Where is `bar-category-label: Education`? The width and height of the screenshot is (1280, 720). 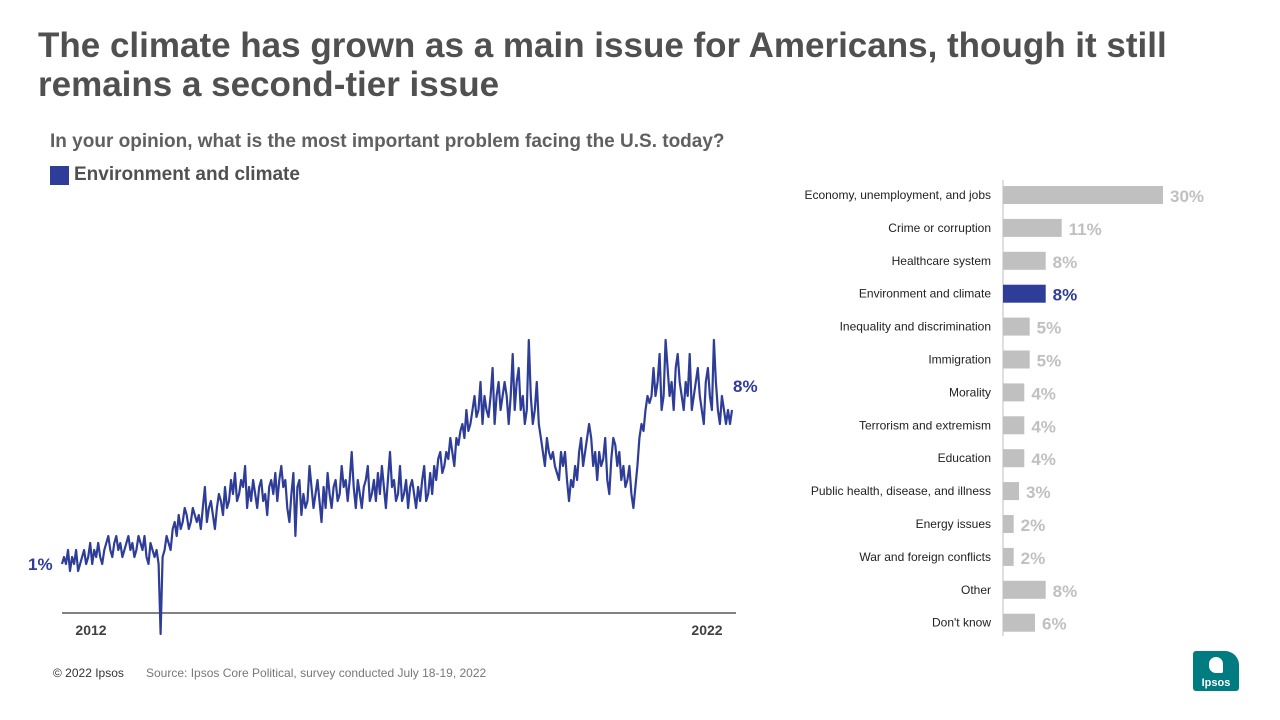
bar-category-label: Education is located at coordinates (964, 458).